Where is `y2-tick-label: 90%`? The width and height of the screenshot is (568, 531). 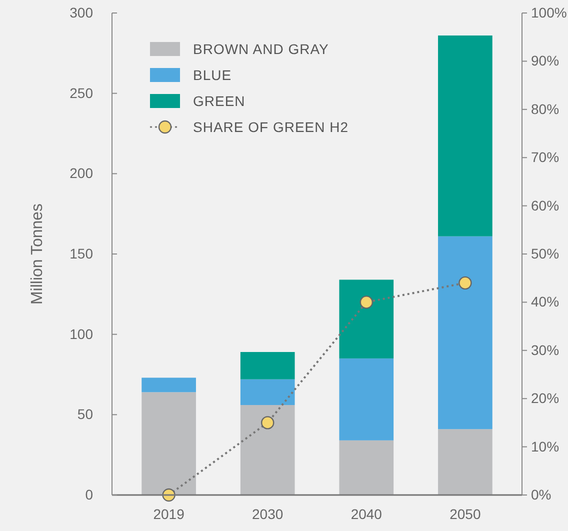
y2-tick-label: 90% is located at coordinates (545, 60).